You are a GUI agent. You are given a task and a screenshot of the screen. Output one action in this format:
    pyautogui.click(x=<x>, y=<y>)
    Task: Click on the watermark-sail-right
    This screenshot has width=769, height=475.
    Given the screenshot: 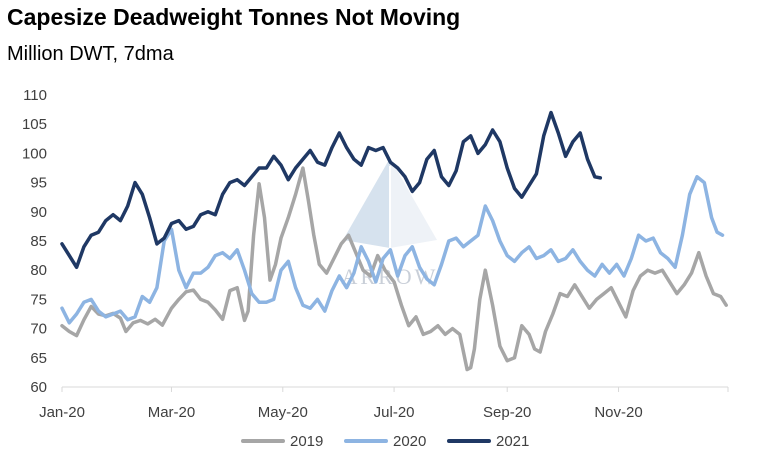 What is the action you would take?
    pyautogui.click(x=413, y=203)
    